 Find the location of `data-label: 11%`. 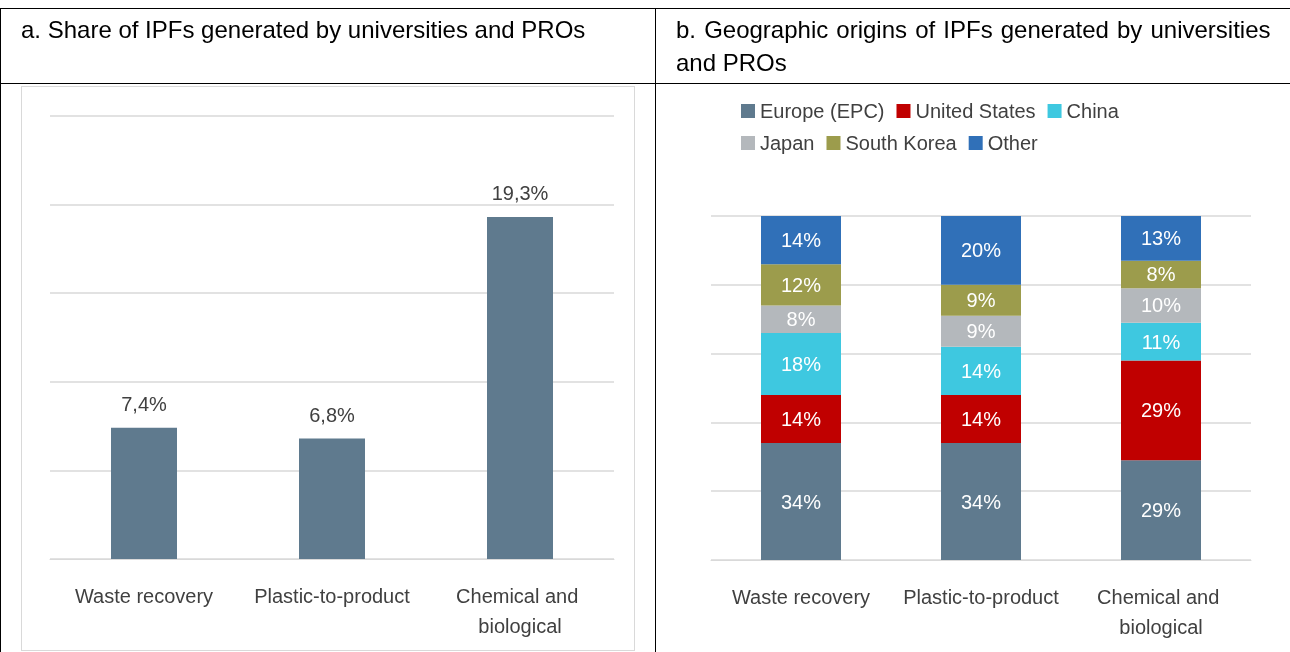

data-label: 11% is located at coordinates (1161, 341).